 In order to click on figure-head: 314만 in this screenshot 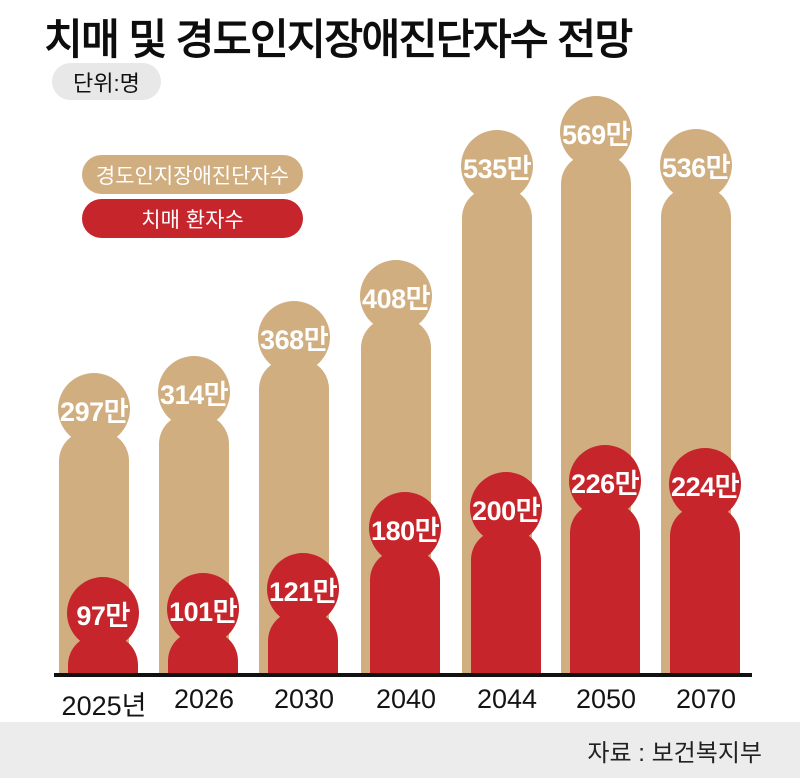, I will do `click(194, 392)`.